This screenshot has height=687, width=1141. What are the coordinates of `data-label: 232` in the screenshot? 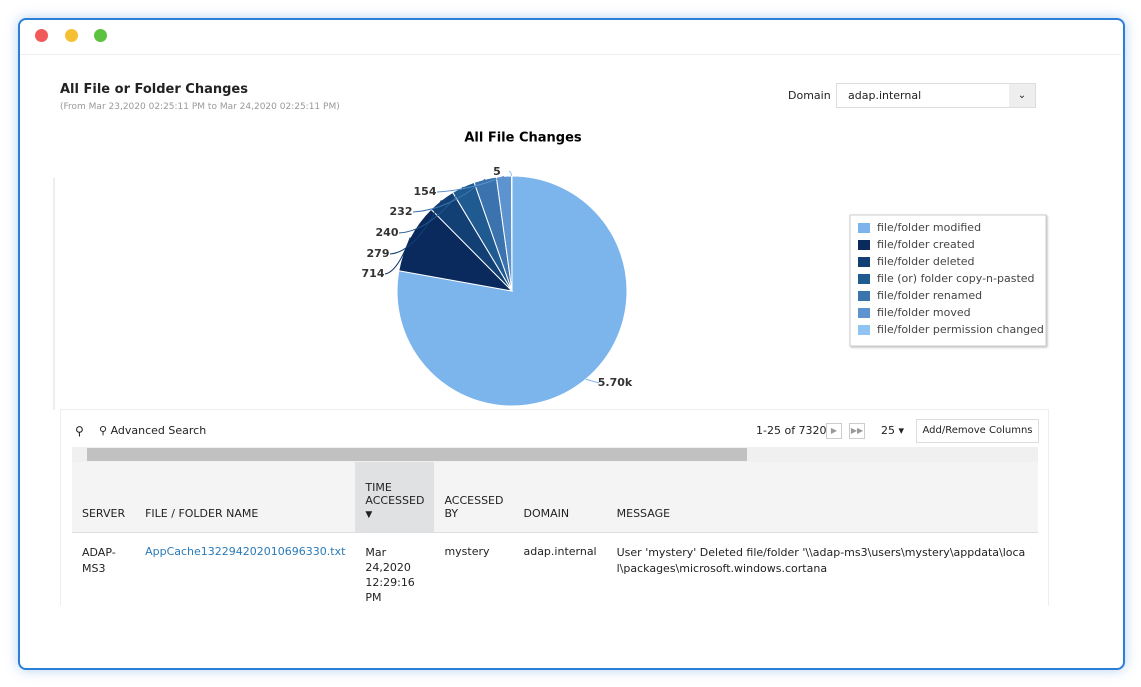 It's located at (401, 211).